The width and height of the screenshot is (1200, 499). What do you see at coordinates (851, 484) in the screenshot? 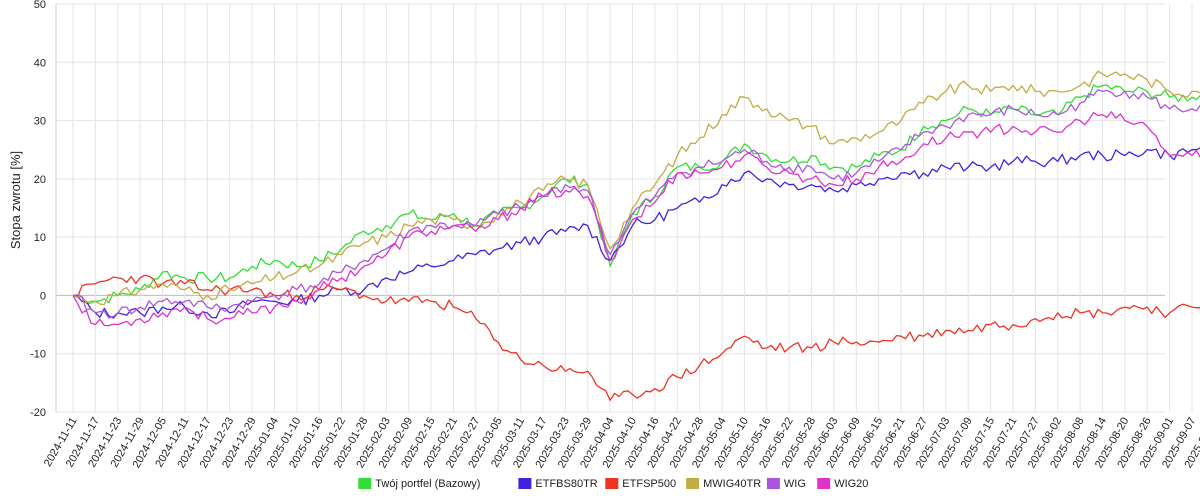
I see `legend-label: WIG20` at bounding box center [851, 484].